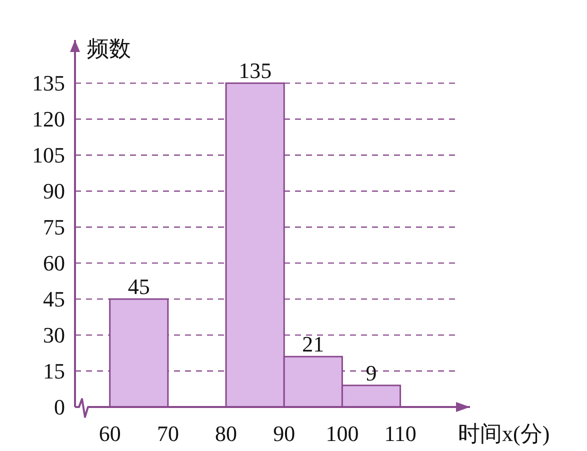 The height and width of the screenshot is (451, 587). Describe the element at coordinates (504, 433) in the screenshot. I see `x-axis-title: 时间x(分)` at that location.